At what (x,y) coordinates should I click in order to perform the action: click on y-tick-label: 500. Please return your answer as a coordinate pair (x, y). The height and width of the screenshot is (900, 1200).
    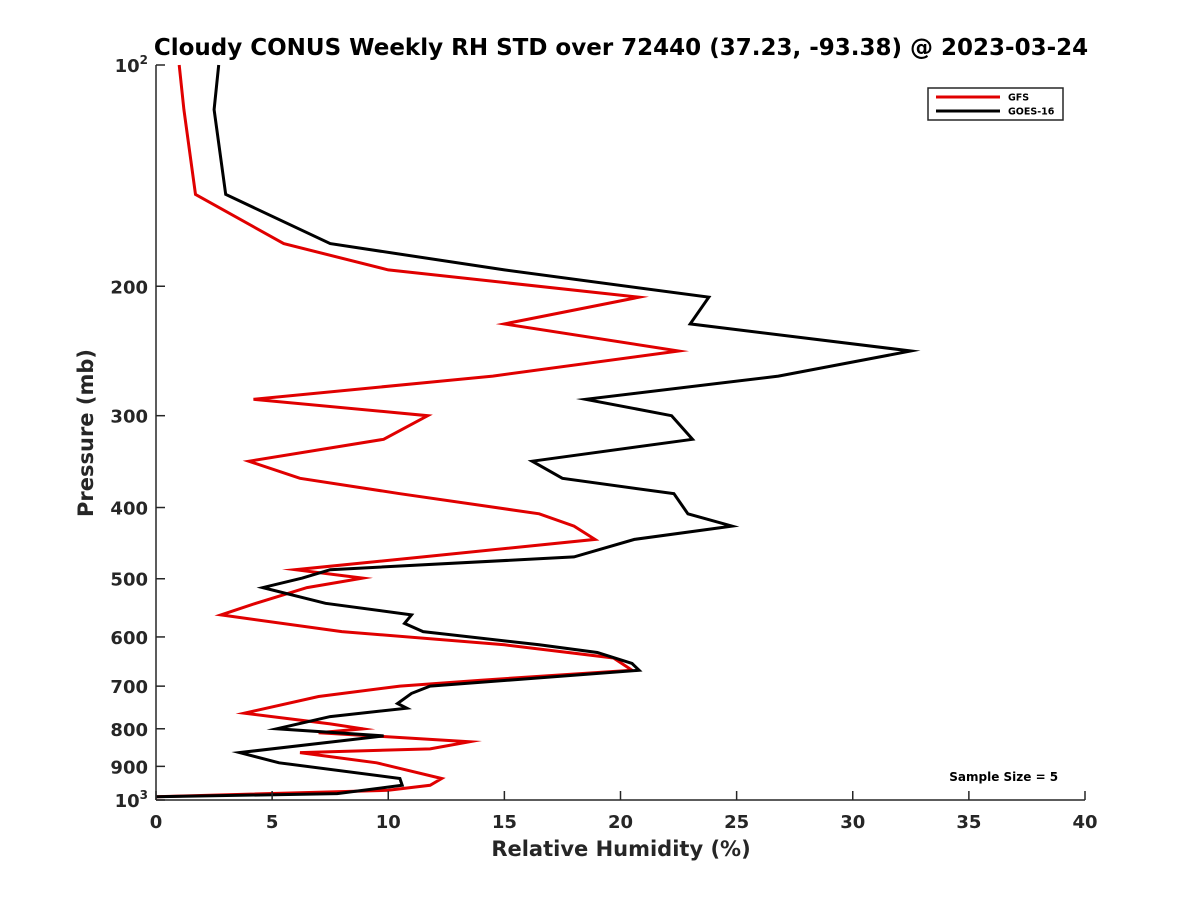
    Looking at the image, I should click on (129, 580).